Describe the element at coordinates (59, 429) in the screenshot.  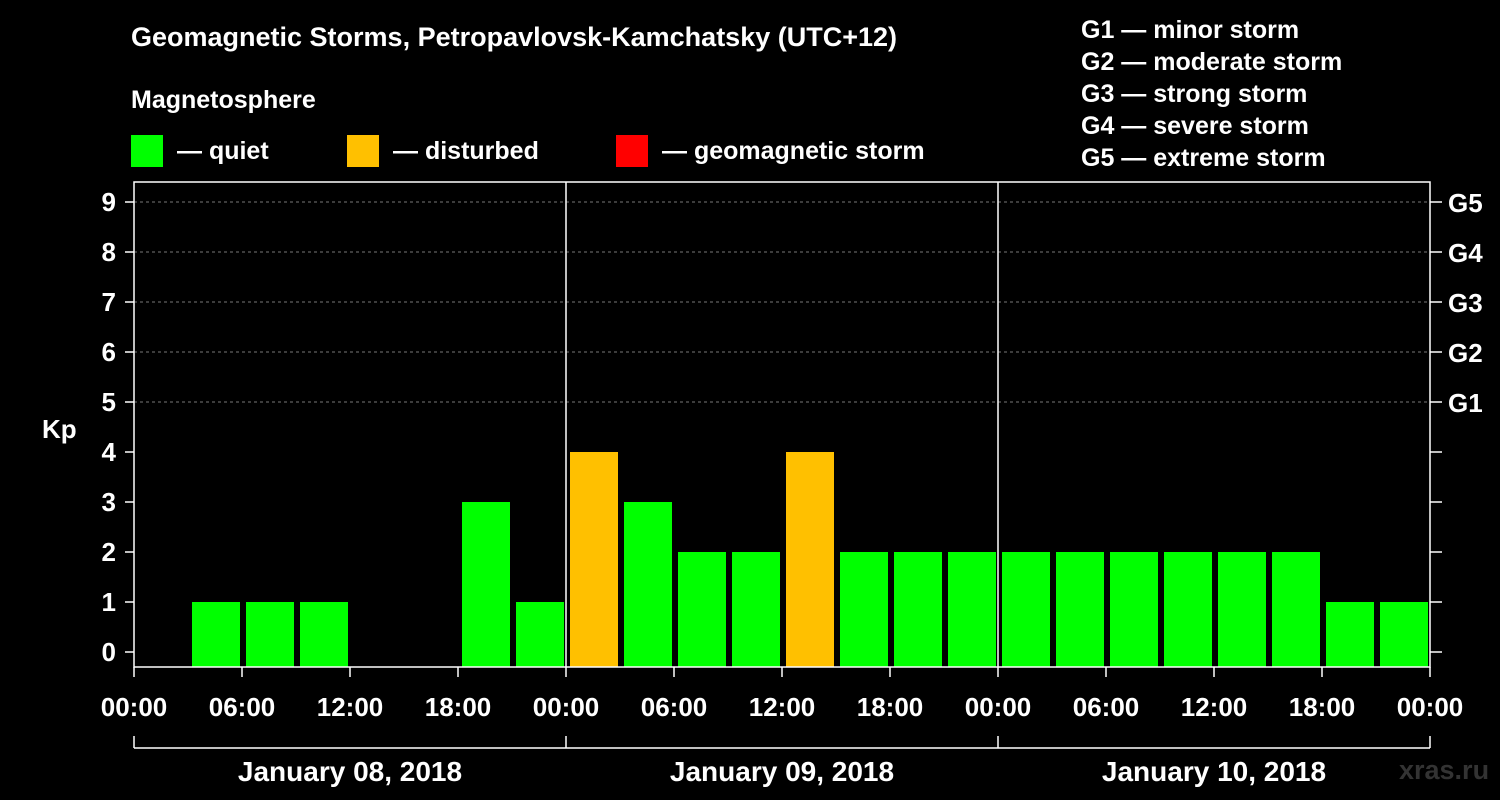
I see `y-axis-label: Kp` at that location.